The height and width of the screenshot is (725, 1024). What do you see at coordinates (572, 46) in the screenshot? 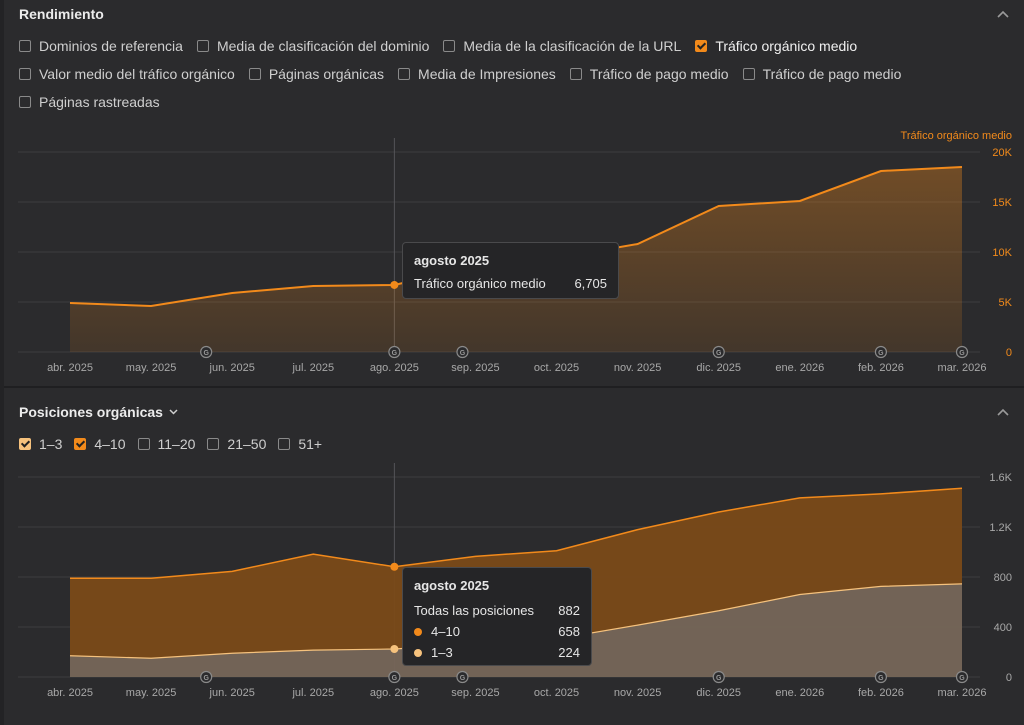
I see `option-label: Media de la clasificación de la URL` at bounding box center [572, 46].